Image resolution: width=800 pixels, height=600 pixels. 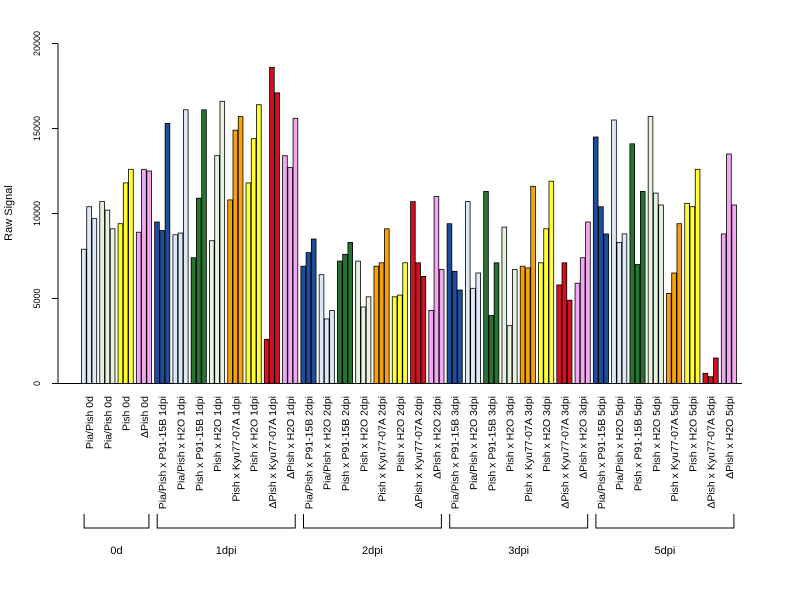 What do you see at coordinates (529, 449) in the screenshot?
I see `x-tick-label: Pish x Kyu77-07A 3dpi` at bounding box center [529, 449].